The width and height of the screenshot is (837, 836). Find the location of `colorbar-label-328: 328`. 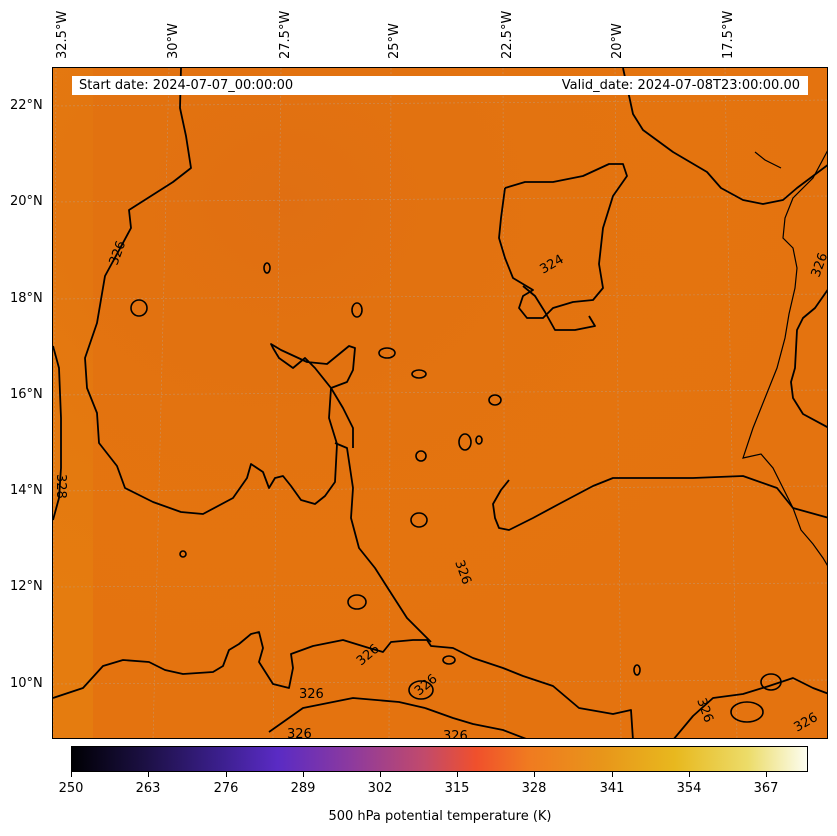

colorbar-label-328: 328 is located at coordinates (534, 788).